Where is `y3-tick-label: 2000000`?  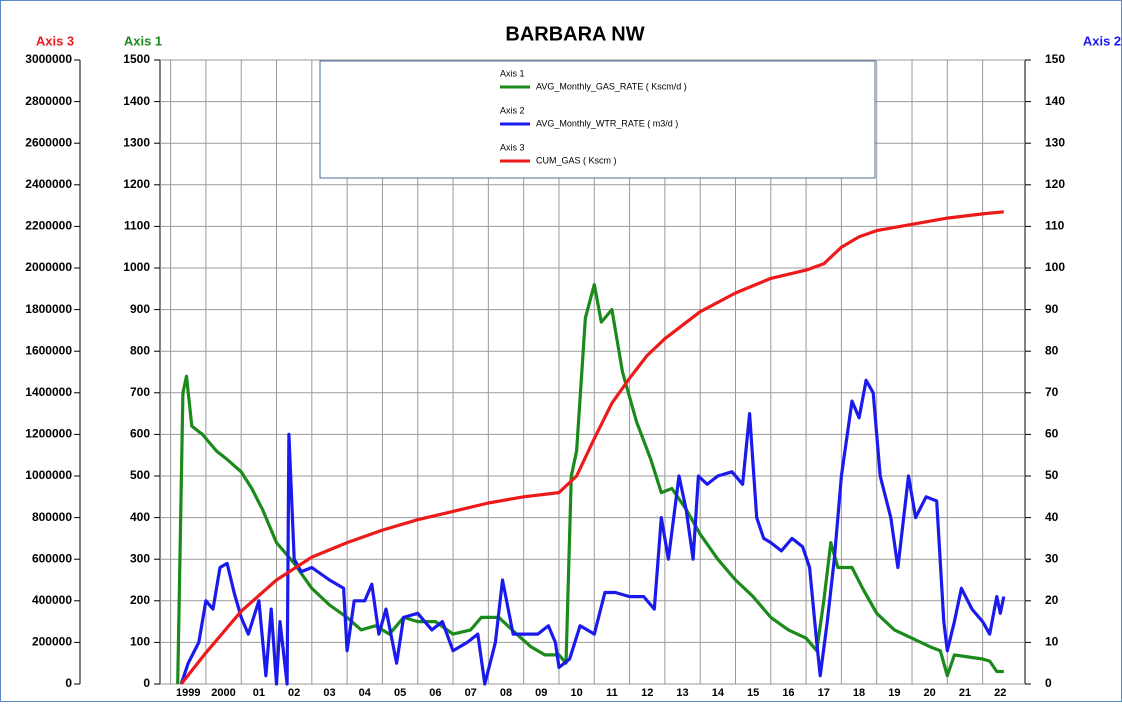
y3-tick-label: 2000000 is located at coordinates (48, 267).